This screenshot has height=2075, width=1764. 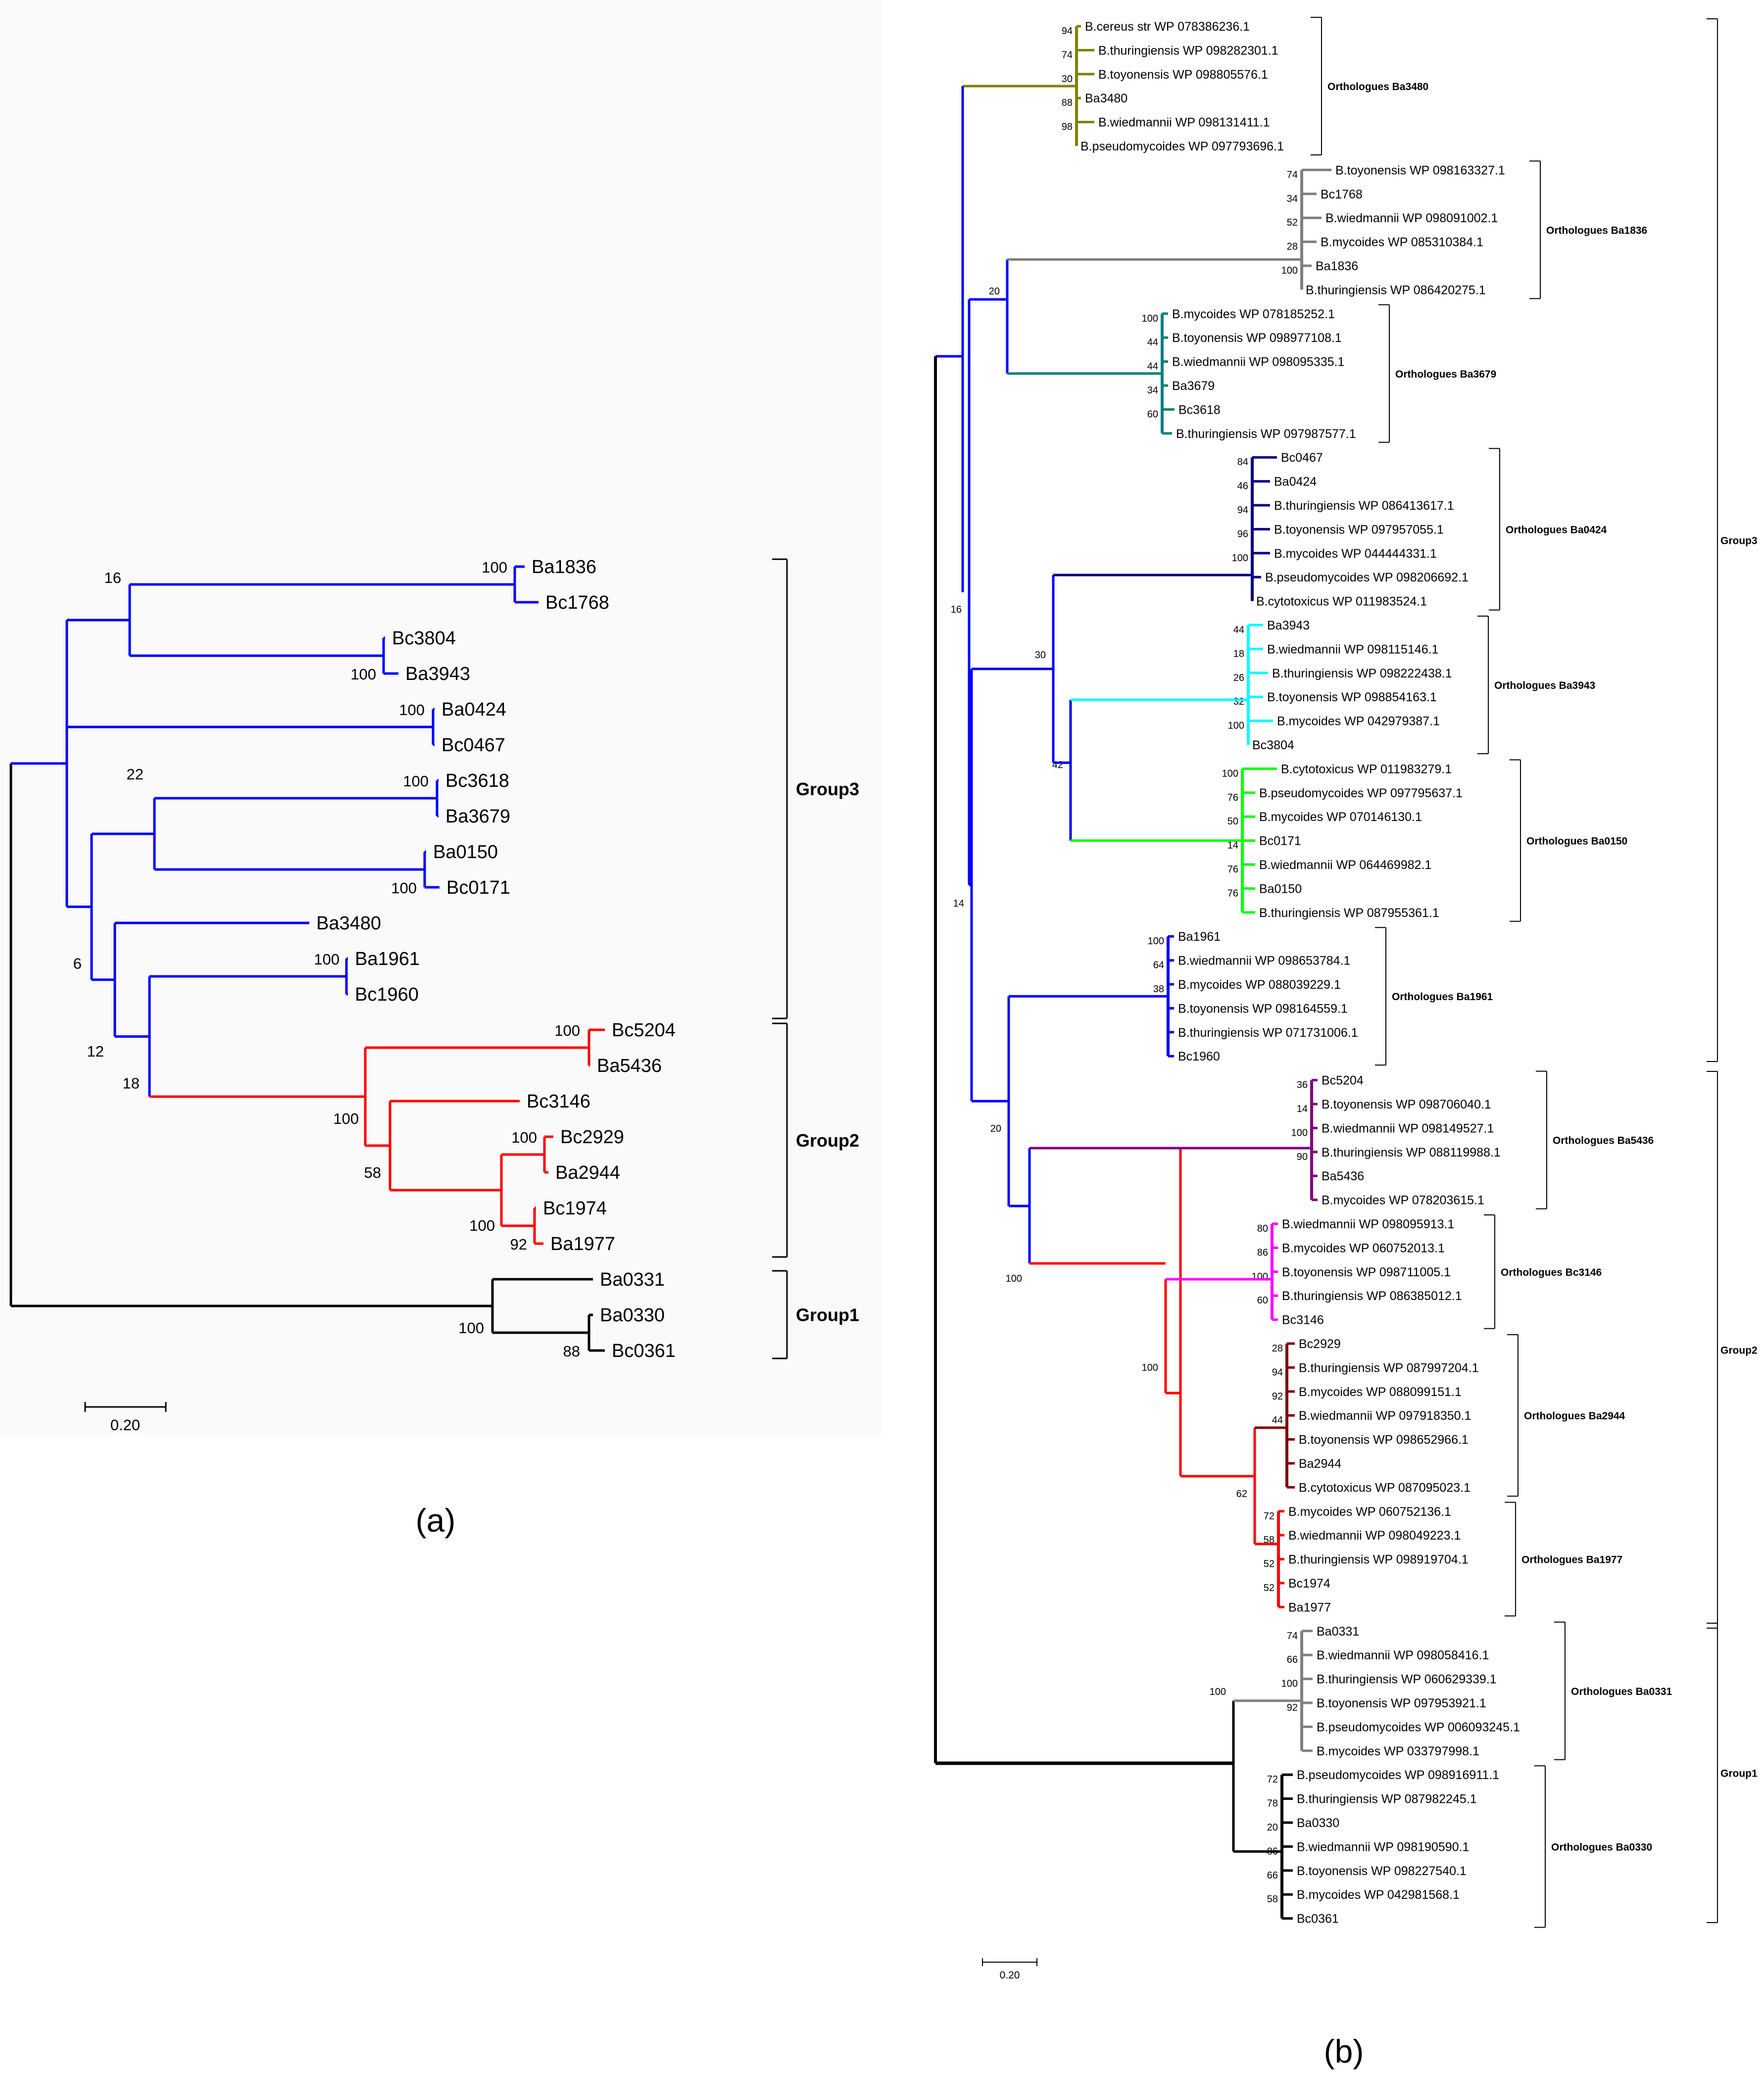 What do you see at coordinates (112, 577) in the screenshot?
I see `bootstrap-value: 16` at bounding box center [112, 577].